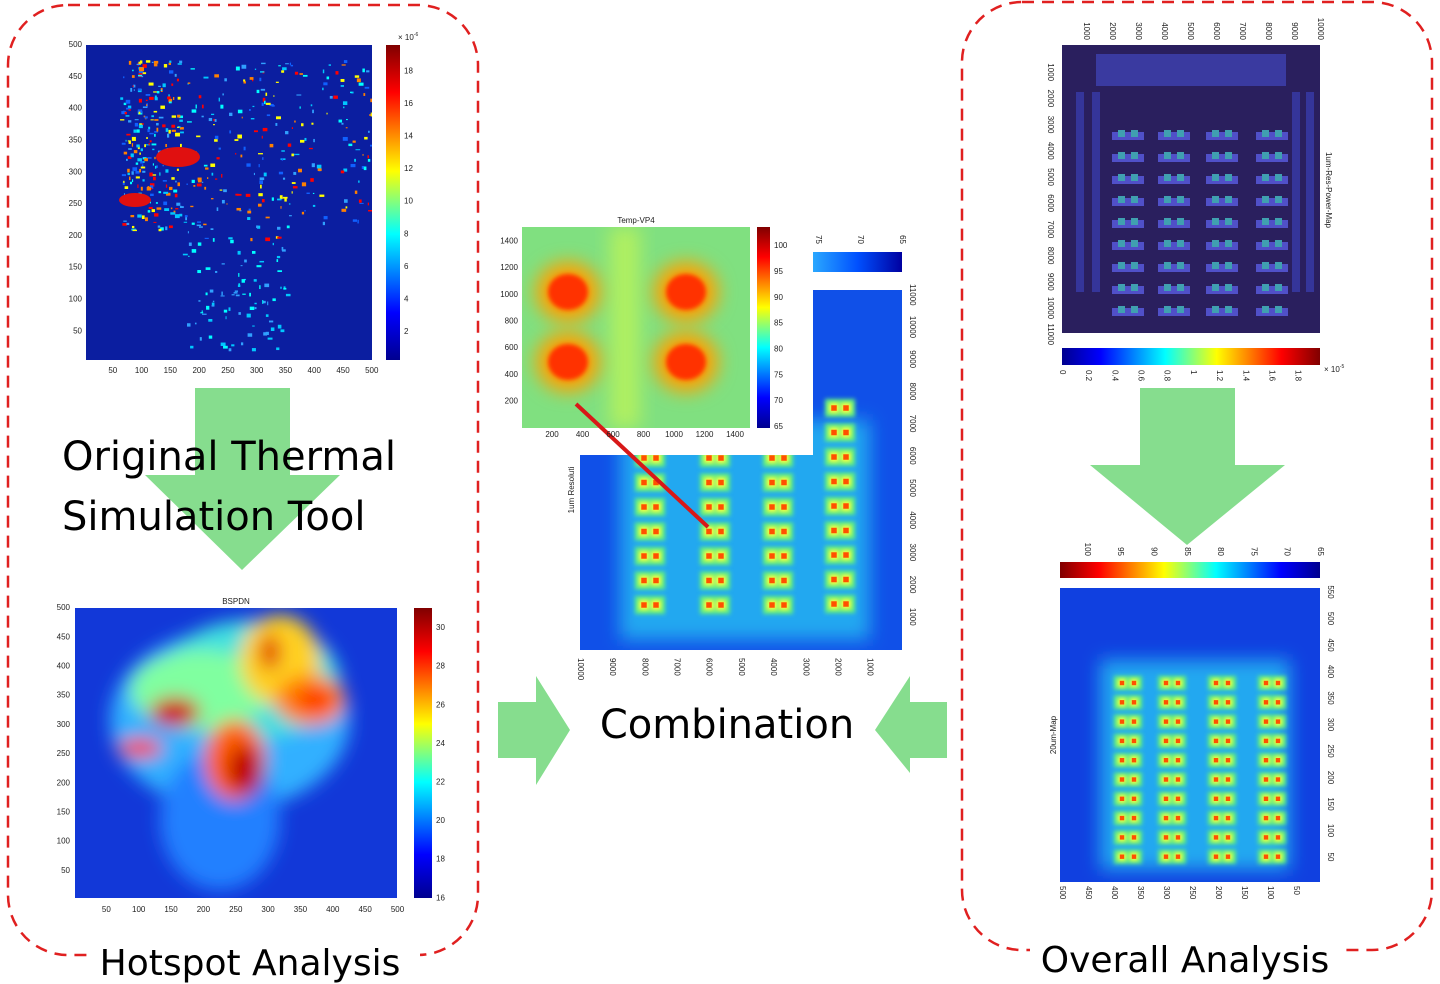  What do you see at coordinates (705, 434) in the screenshot?
I see `tick-label: 1200` at bounding box center [705, 434].